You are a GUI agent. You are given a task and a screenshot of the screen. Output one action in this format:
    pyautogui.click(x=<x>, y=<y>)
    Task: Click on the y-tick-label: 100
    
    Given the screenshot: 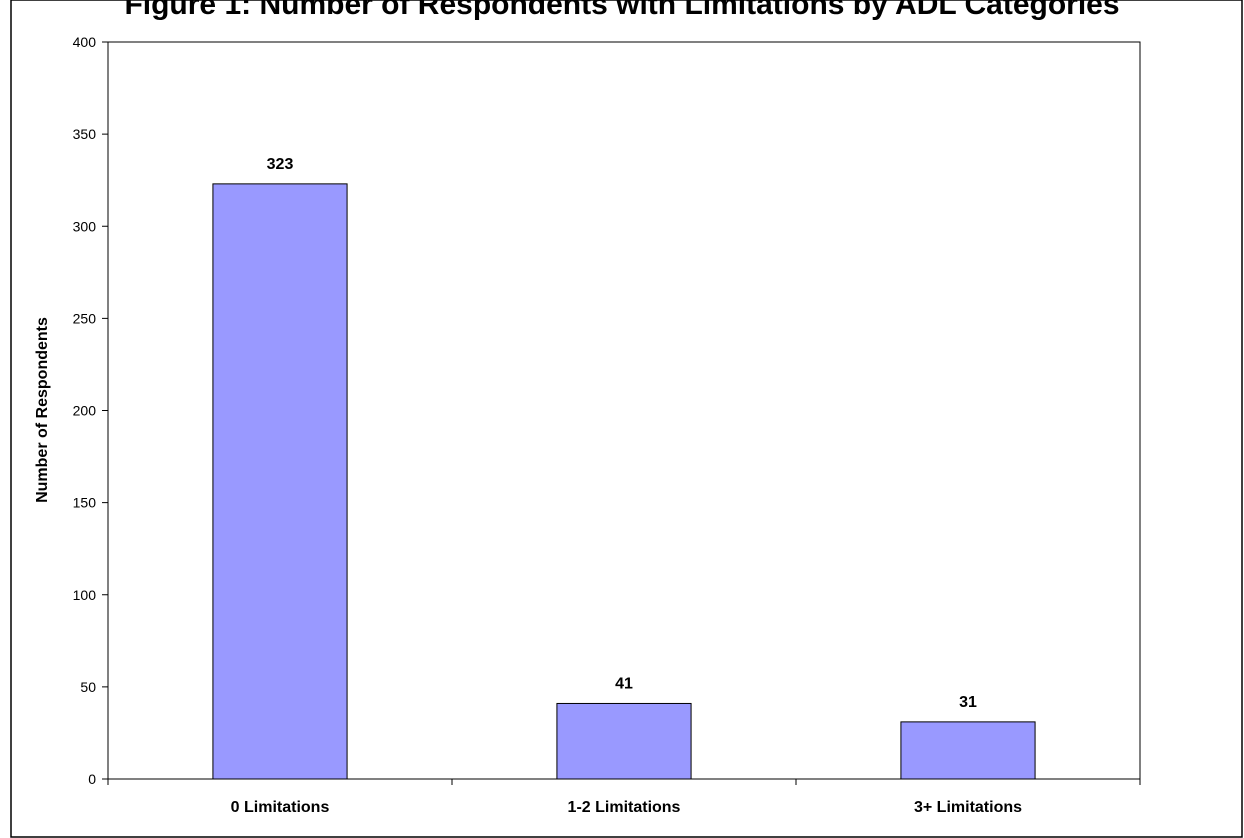 What is the action you would take?
    pyautogui.click(x=85, y=595)
    